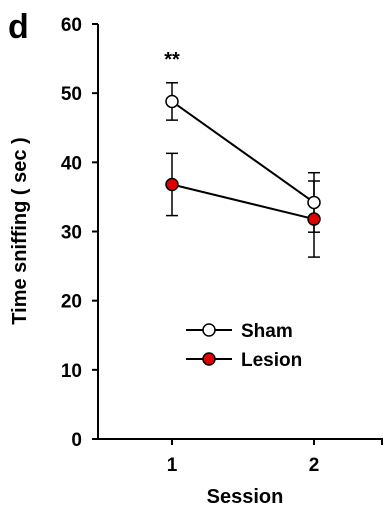 This screenshot has width=389, height=510. I want to click on y-tick-label-10: 10, so click(71, 371).